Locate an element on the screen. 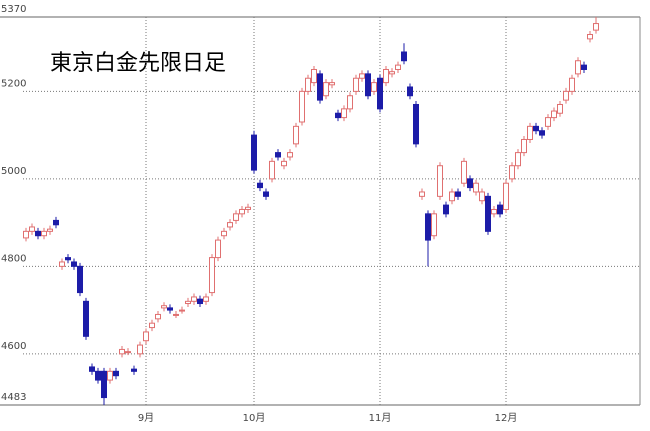  y-tick-label: 4800 is located at coordinates (13, 258).